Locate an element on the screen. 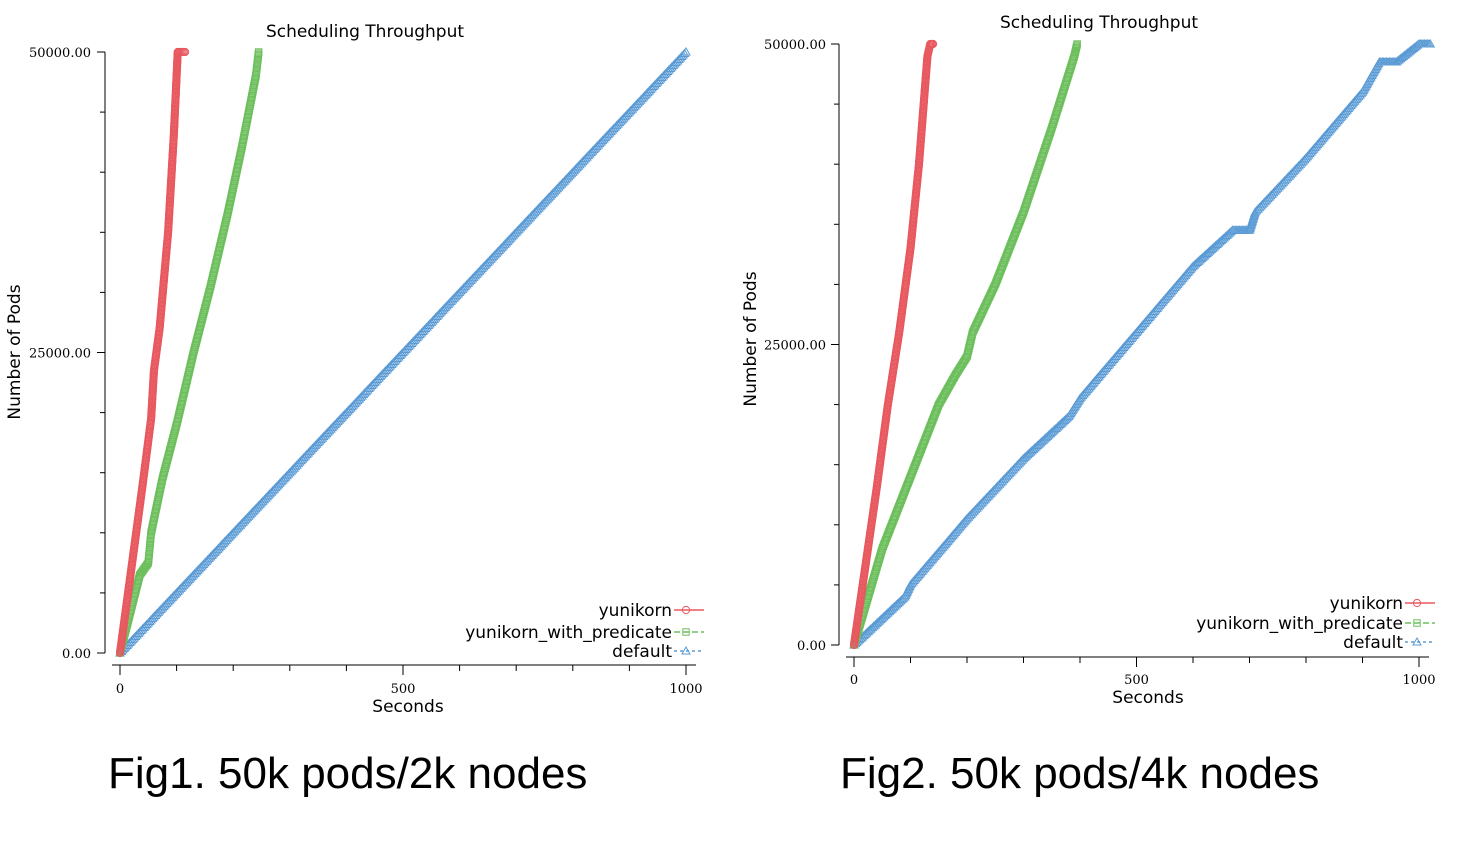 The image size is (1477, 844). figure-caption-1: Fig1. 50k pods/2k nodes is located at coordinates (348, 773).